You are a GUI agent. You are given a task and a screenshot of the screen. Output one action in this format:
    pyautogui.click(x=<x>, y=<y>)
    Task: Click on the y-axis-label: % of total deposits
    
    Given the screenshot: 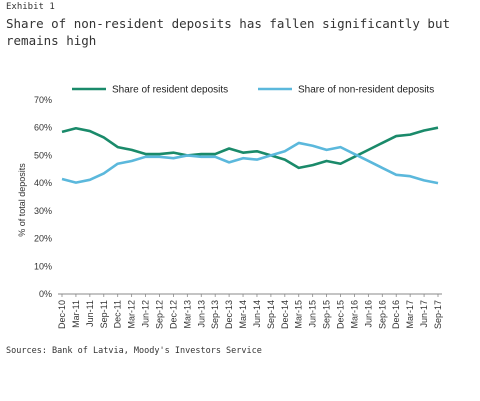 What is the action you would take?
    pyautogui.click(x=22, y=200)
    